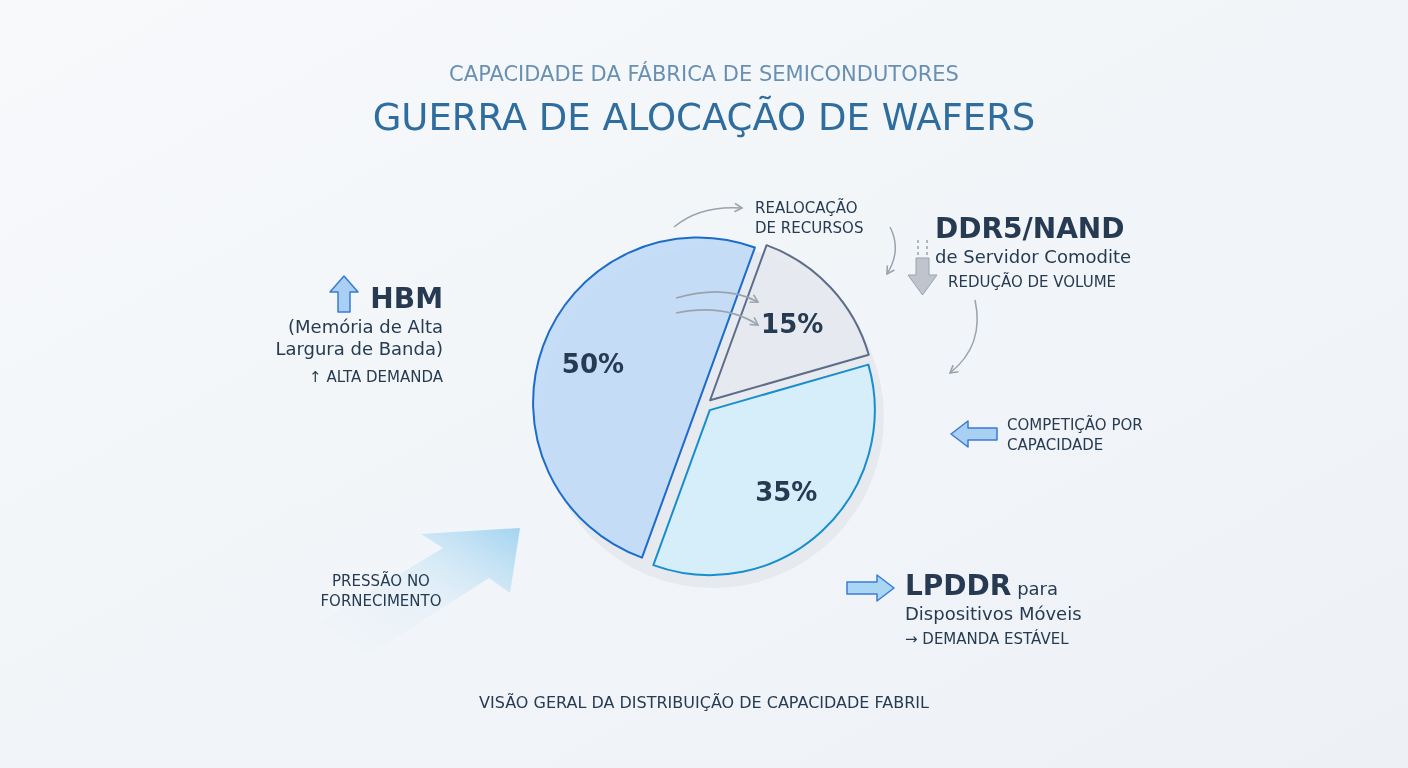 The width and height of the screenshot is (1408, 768). I want to click on slice-label: LPDDR para Dispositivos Móveis, so click(993, 596).